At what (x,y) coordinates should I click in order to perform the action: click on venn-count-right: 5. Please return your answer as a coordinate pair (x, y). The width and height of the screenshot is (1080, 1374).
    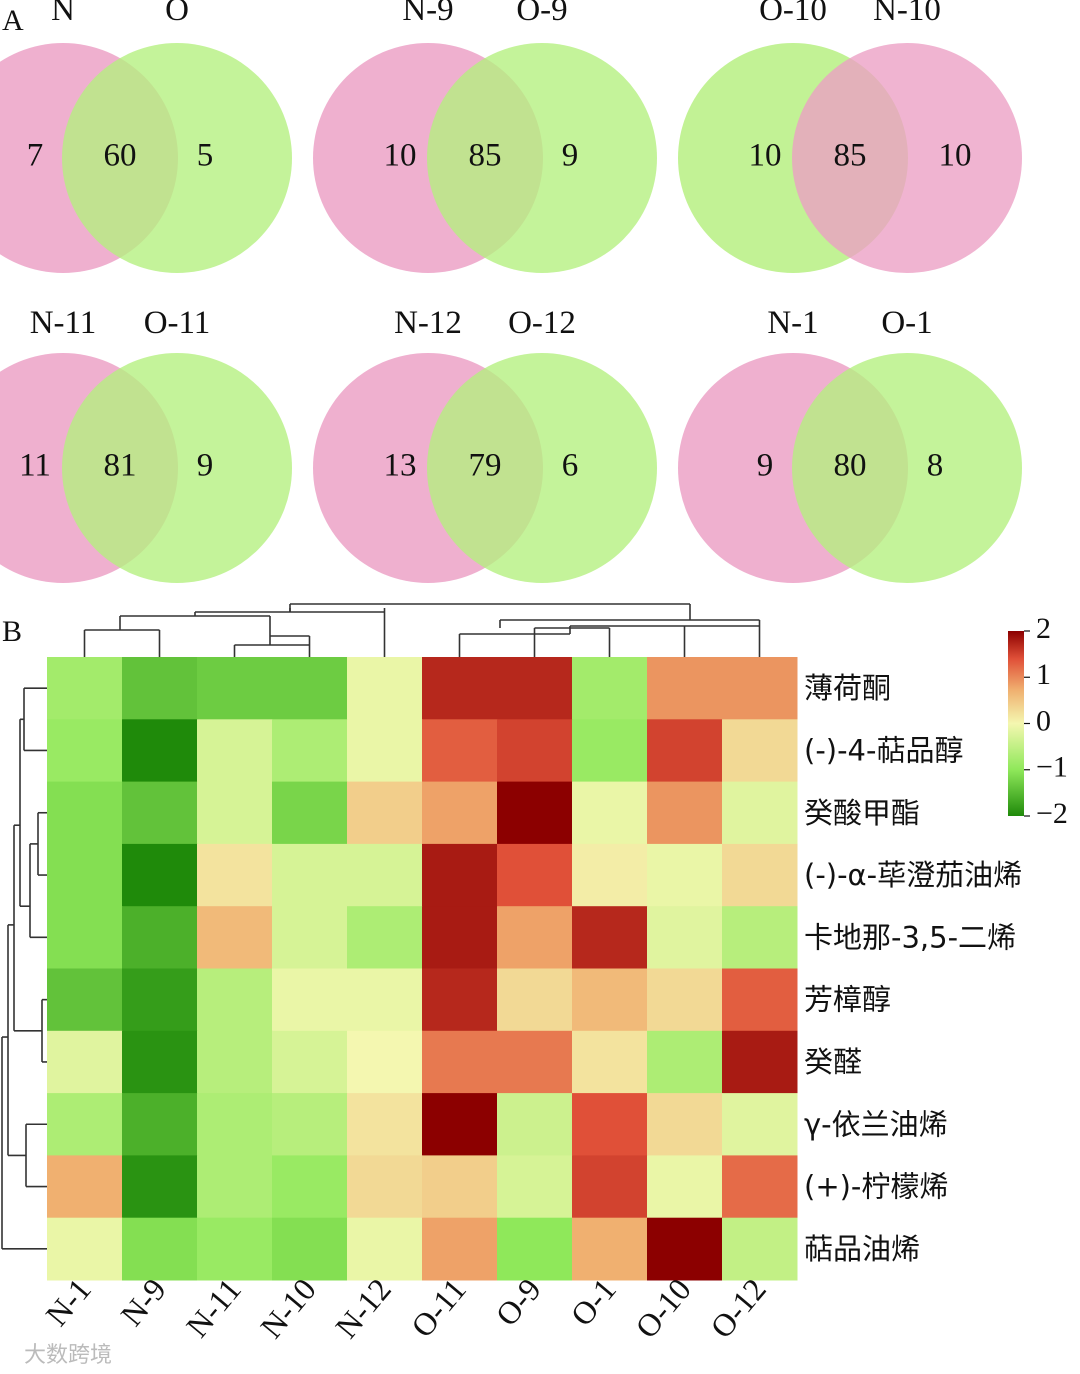
    Looking at the image, I should click on (205, 156).